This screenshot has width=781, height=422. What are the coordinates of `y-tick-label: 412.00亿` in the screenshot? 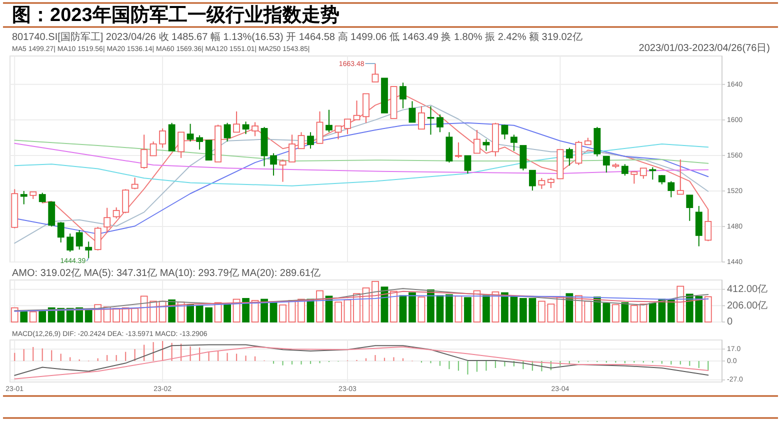 It's located at (747, 289).